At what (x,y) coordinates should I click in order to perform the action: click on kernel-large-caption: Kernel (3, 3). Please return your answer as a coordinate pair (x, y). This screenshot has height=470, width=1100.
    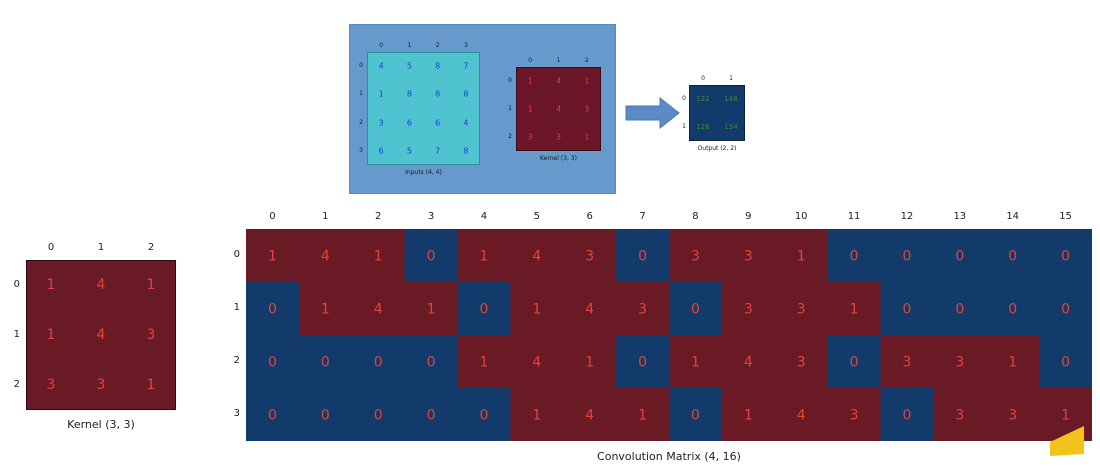
    Looking at the image, I should click on (101, 424).